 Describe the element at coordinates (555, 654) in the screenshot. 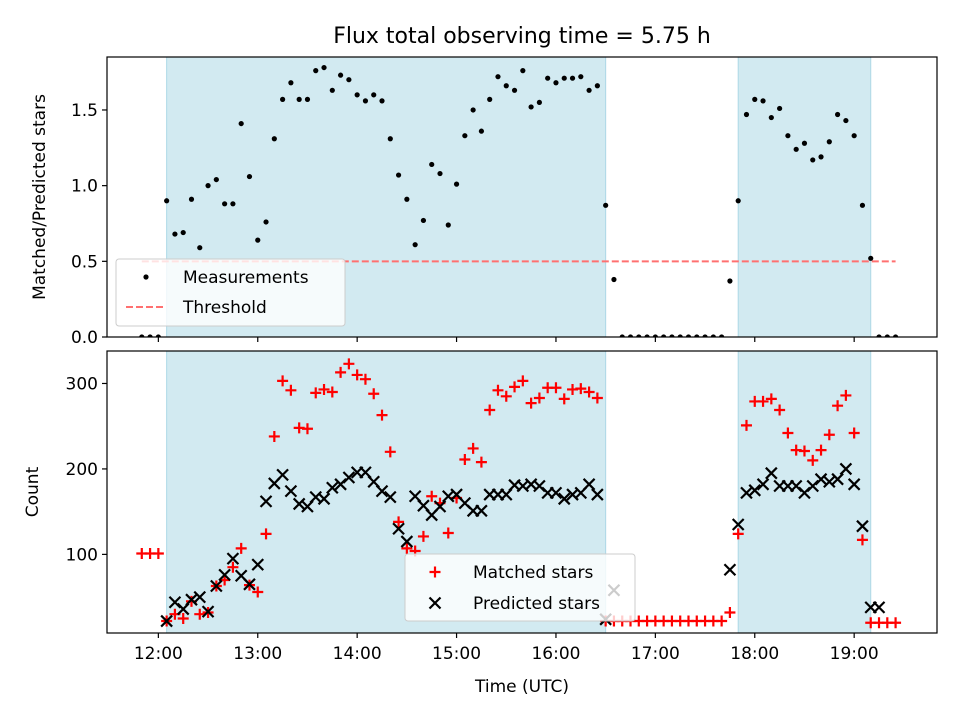

I see `x-tick-label: 16:00` at that location.